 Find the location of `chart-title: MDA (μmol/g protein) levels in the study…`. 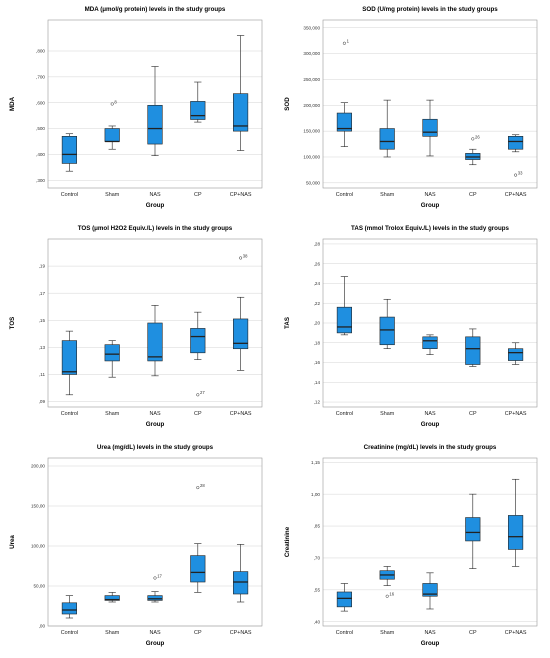

chart-title: MDA (μmol/g protein) levels in the study… is located at coordinates (155, 9).